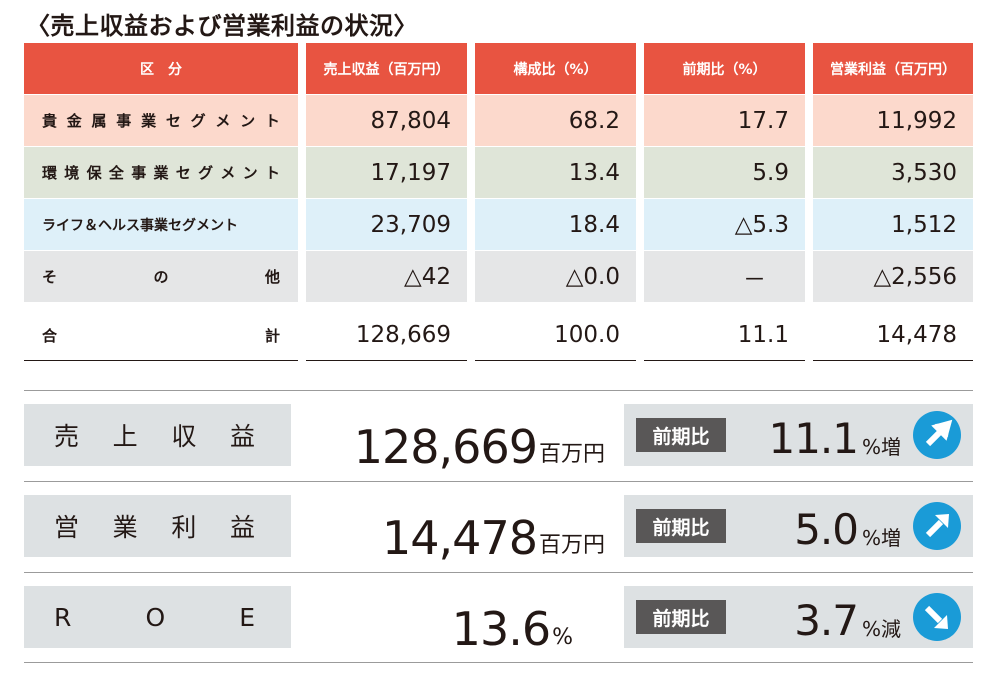  I want to click on share-cell: 18.4, so click(555, 224).